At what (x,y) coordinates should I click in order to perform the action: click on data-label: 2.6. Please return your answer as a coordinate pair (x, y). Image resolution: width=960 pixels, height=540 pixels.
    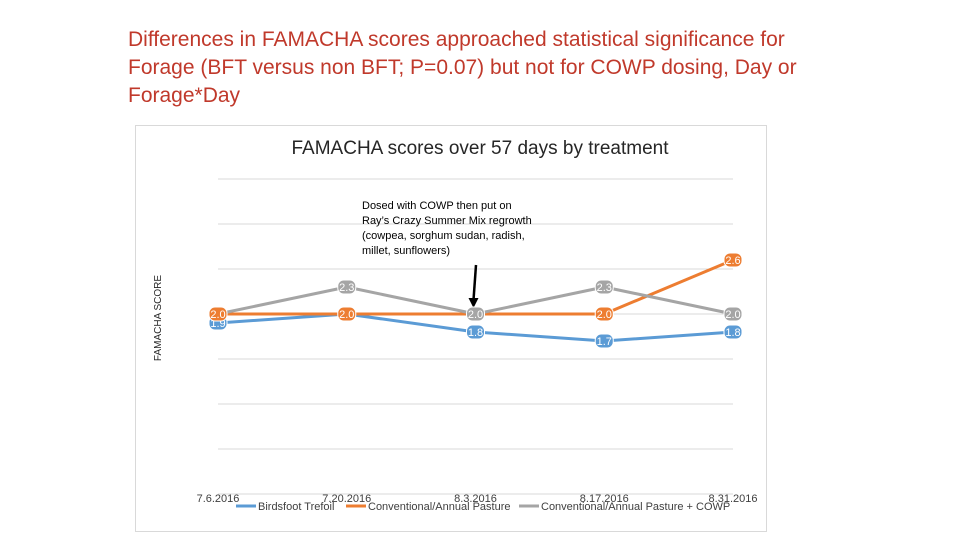
    Looking at the image, I should click on (732, 261).